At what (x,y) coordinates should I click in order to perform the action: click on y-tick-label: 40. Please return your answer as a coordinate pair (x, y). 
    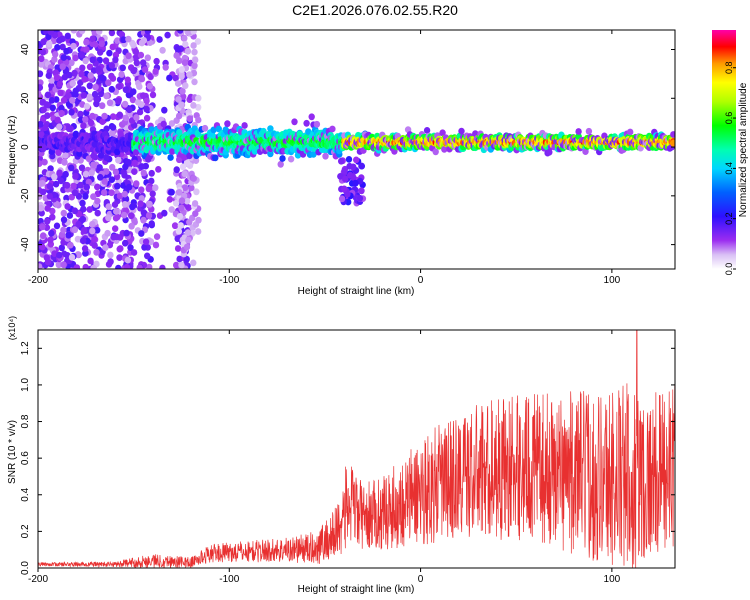
    Looking at the image, I should click on (25, 50).